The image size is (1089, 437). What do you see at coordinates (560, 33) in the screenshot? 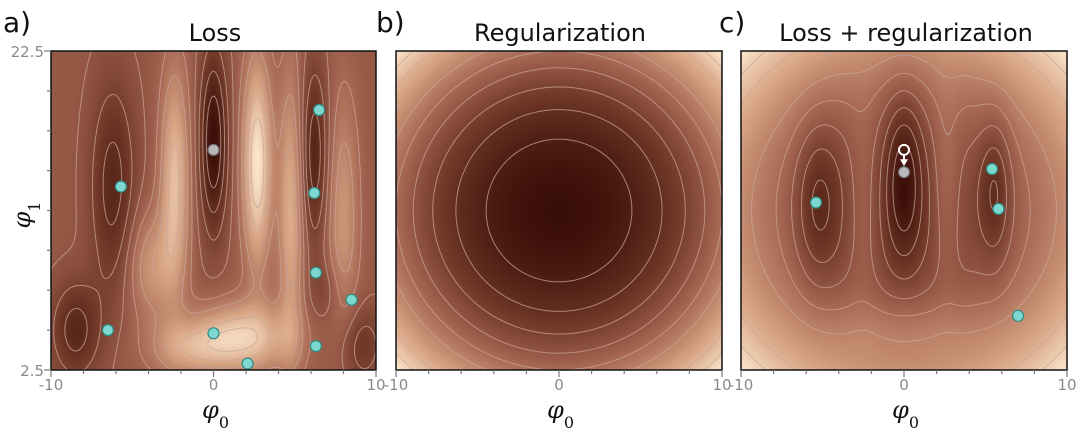
I see `panel-title-regularization: Regularization` at bounding box center [560, 33].